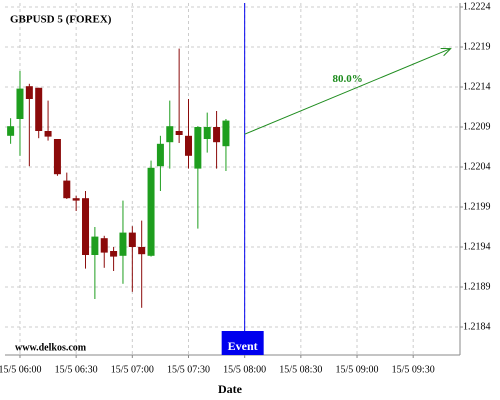 The width and height of the screenshot is (500, 400). What do you see at coordinates (477, 166) in the screenshot?
I see `y-tick-label: 1.2204` at bounding box center [477, 166].